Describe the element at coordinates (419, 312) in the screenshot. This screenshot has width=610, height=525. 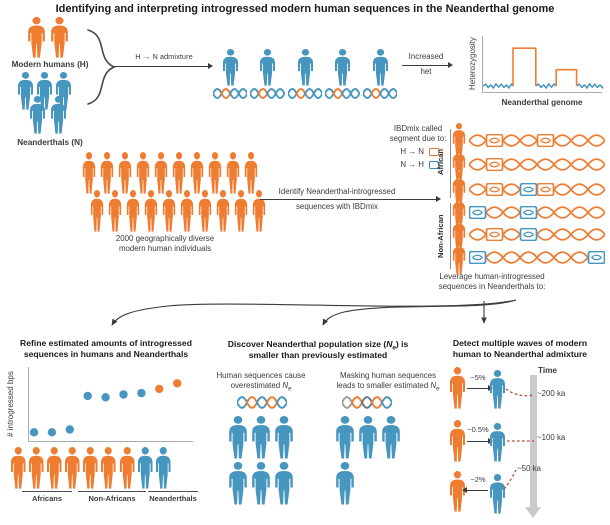
I see `branch-arrow-middle` at that location.